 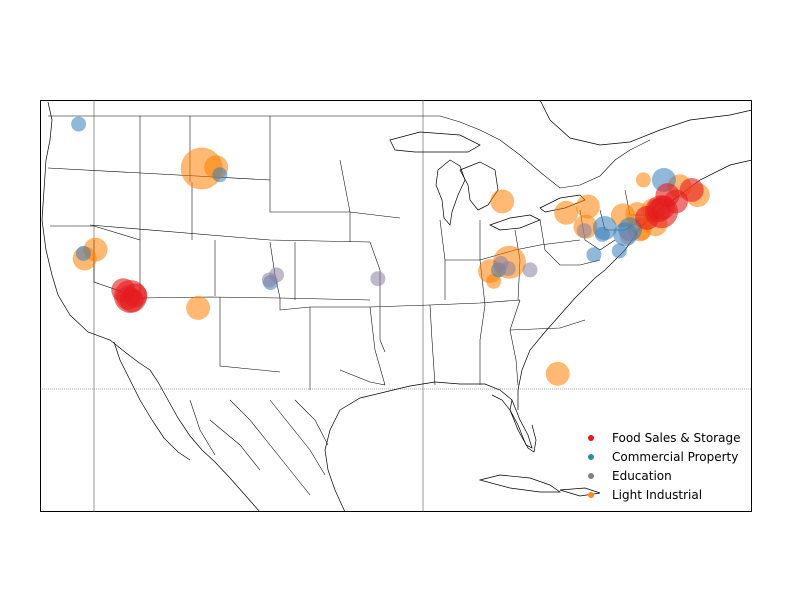 I want to click on legend-item: Light Industrial, so click(x=660, y=494).